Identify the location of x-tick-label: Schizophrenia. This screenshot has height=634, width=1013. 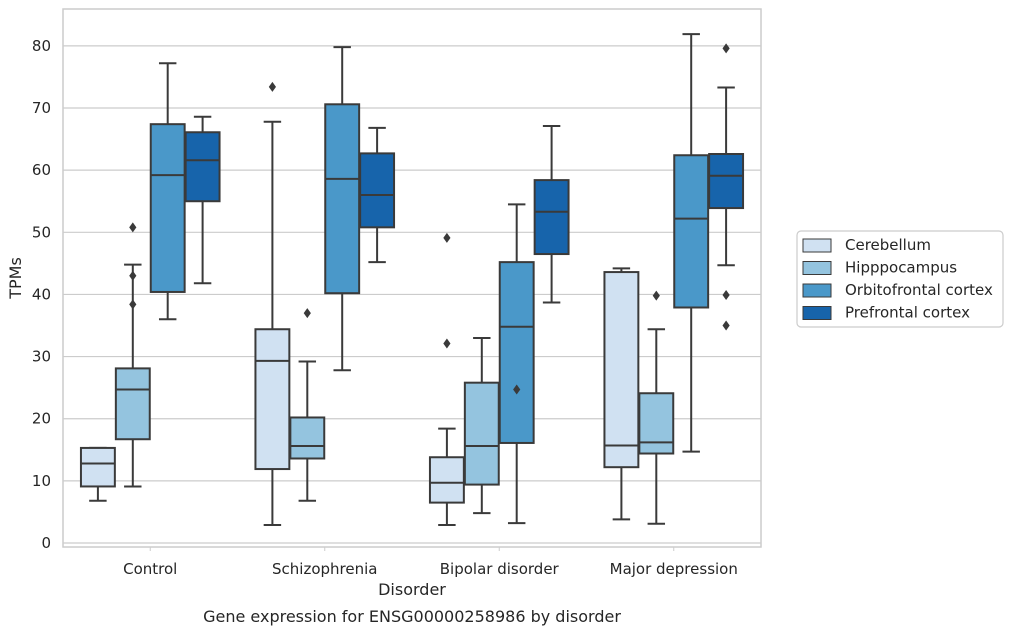
(324, 569).